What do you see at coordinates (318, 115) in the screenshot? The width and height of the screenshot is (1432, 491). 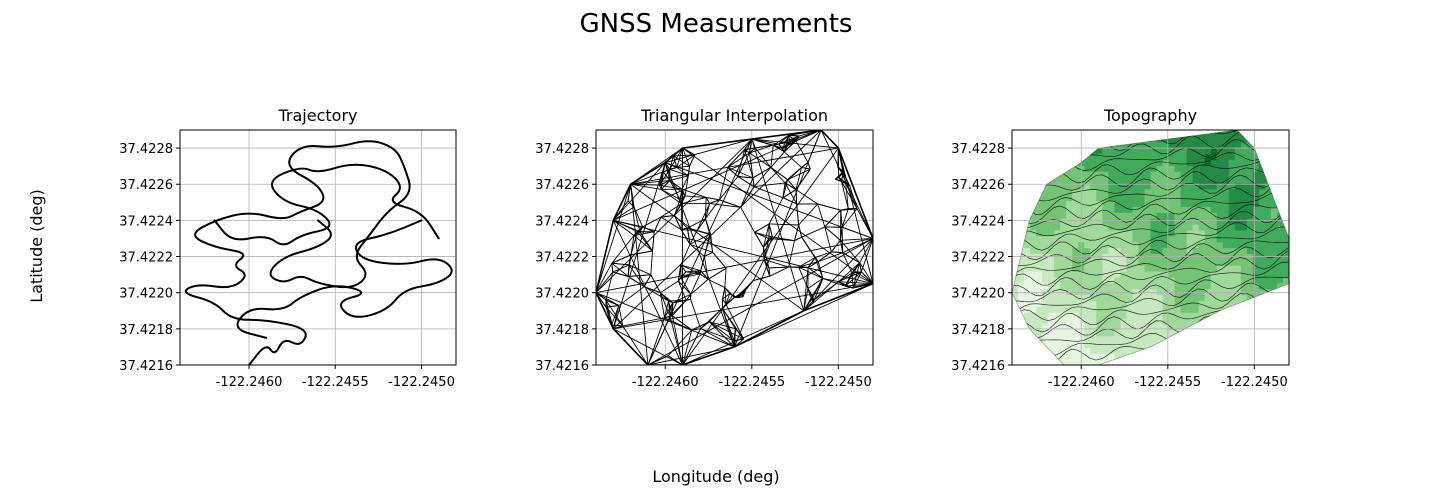 I see `panel-title: Trajectory` at bounding box center [318, 115].